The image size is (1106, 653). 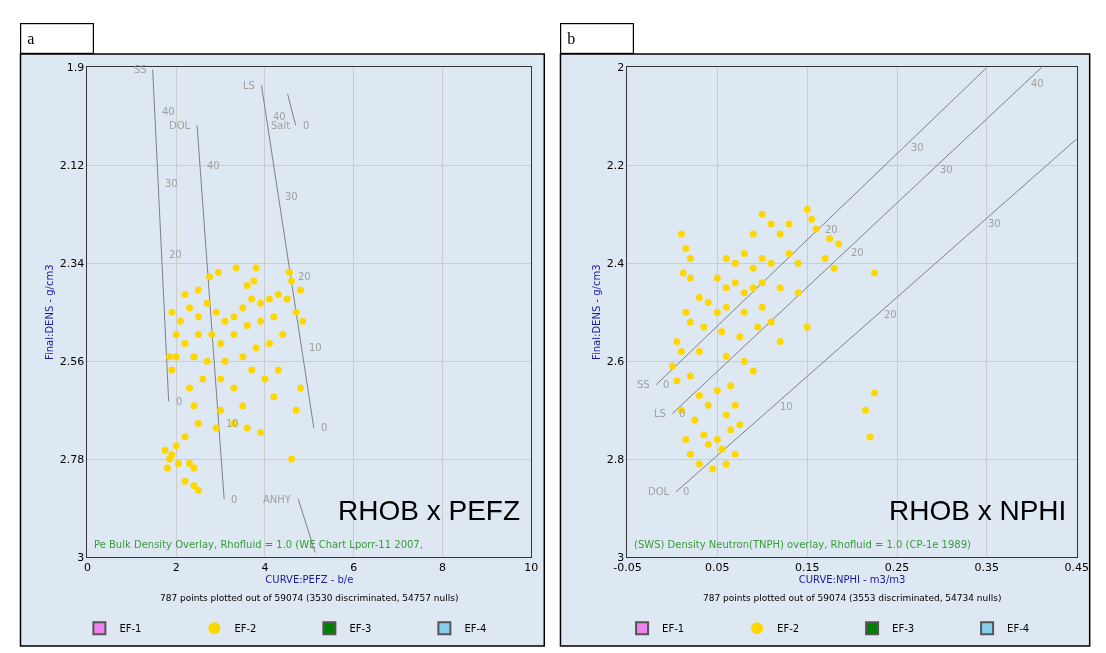 What do you see at coordinates (72, 459) in the screenshot?
I see `y-tick-label: 2.78` at bounding box center [72, 459].